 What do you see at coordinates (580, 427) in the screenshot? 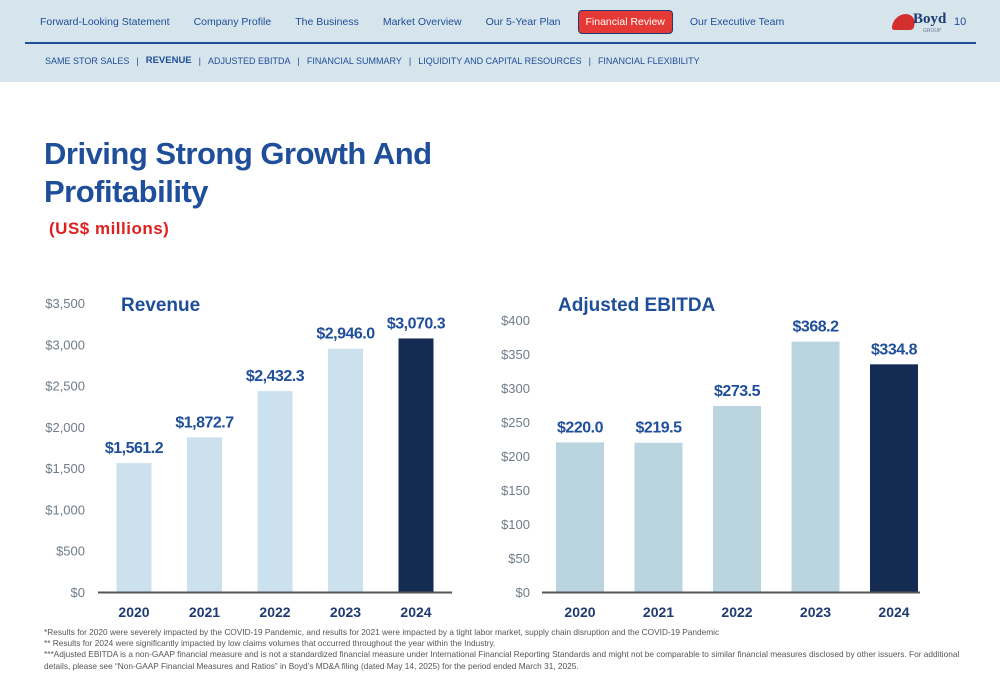
I see `data-label: $220.0` at bounding box center [580, 427].